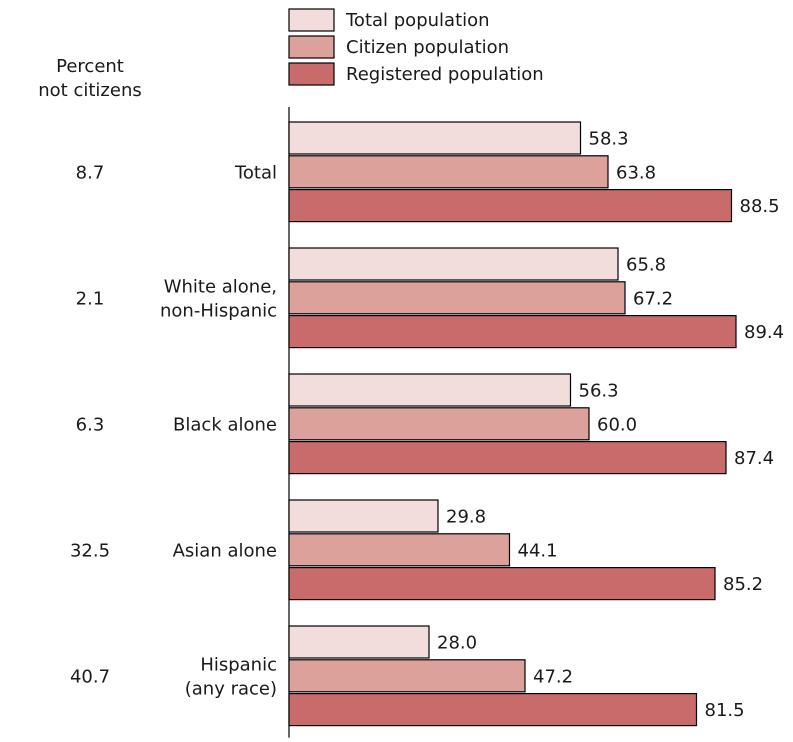  What do you see at coordinates (538, 550) in the screenshot?
I see `value-label: 44.1` at bounding box center [538, 550].